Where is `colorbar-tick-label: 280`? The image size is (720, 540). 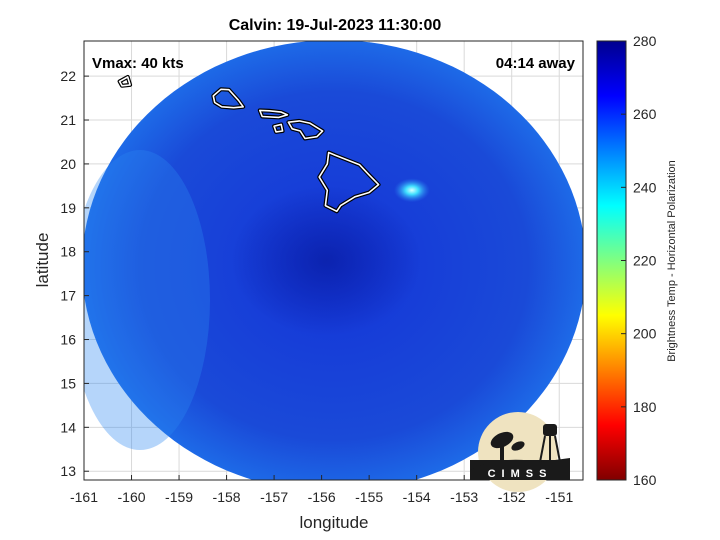
colorbar-tick-label: 280 is located at coordinates (645, 41).